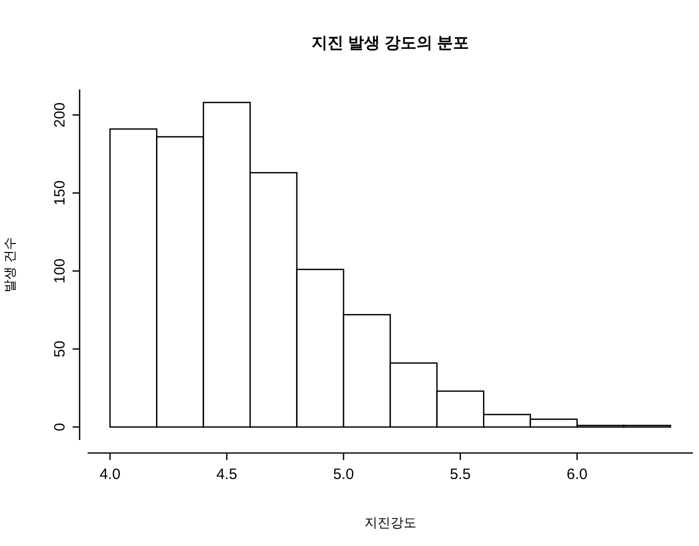 This screenshot has height=546, width=699. I want to click on y-tick-label: 50, so click(60, 349).